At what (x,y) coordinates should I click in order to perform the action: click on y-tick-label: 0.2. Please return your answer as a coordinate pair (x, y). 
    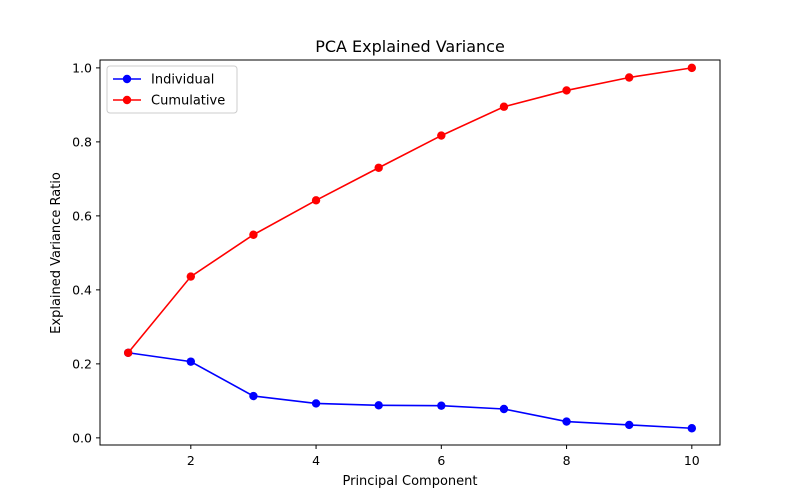
    Looking at the image, I should click on (82, 363).